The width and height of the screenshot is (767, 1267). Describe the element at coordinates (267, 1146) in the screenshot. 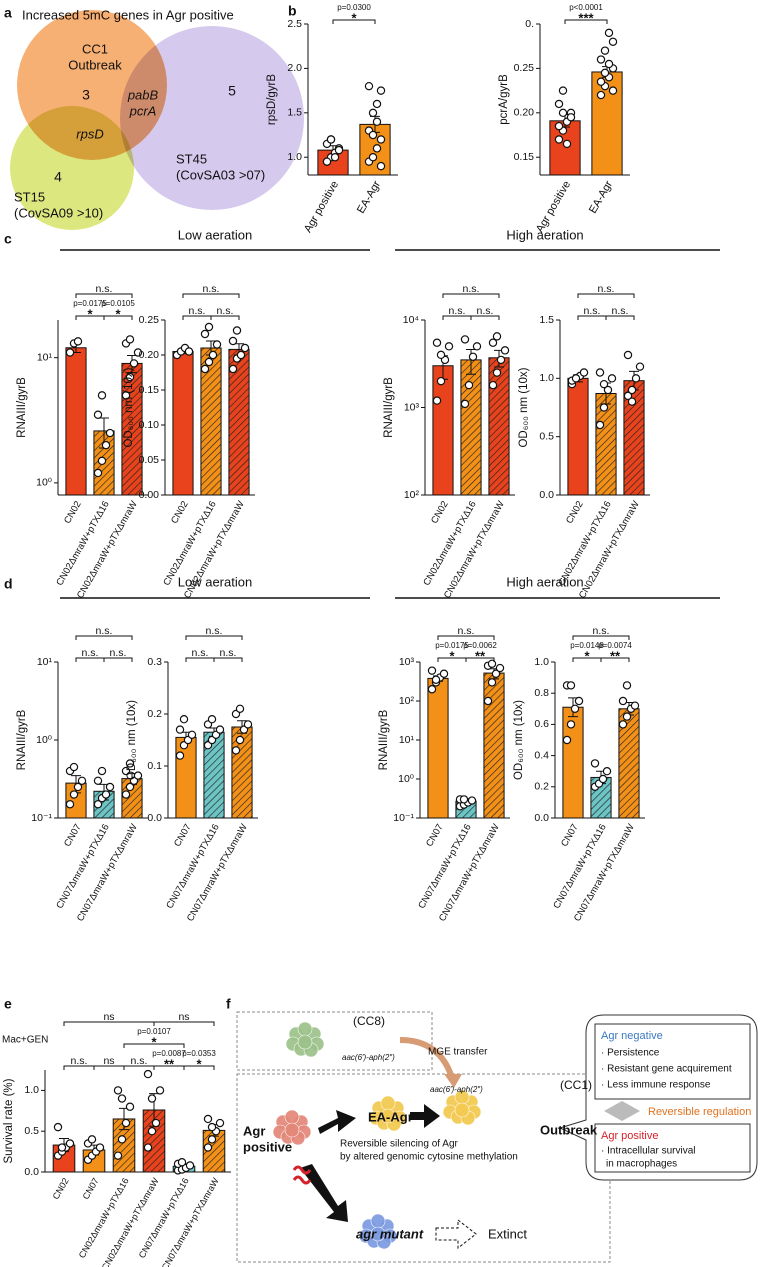

I see `node-label: positive` at that location.